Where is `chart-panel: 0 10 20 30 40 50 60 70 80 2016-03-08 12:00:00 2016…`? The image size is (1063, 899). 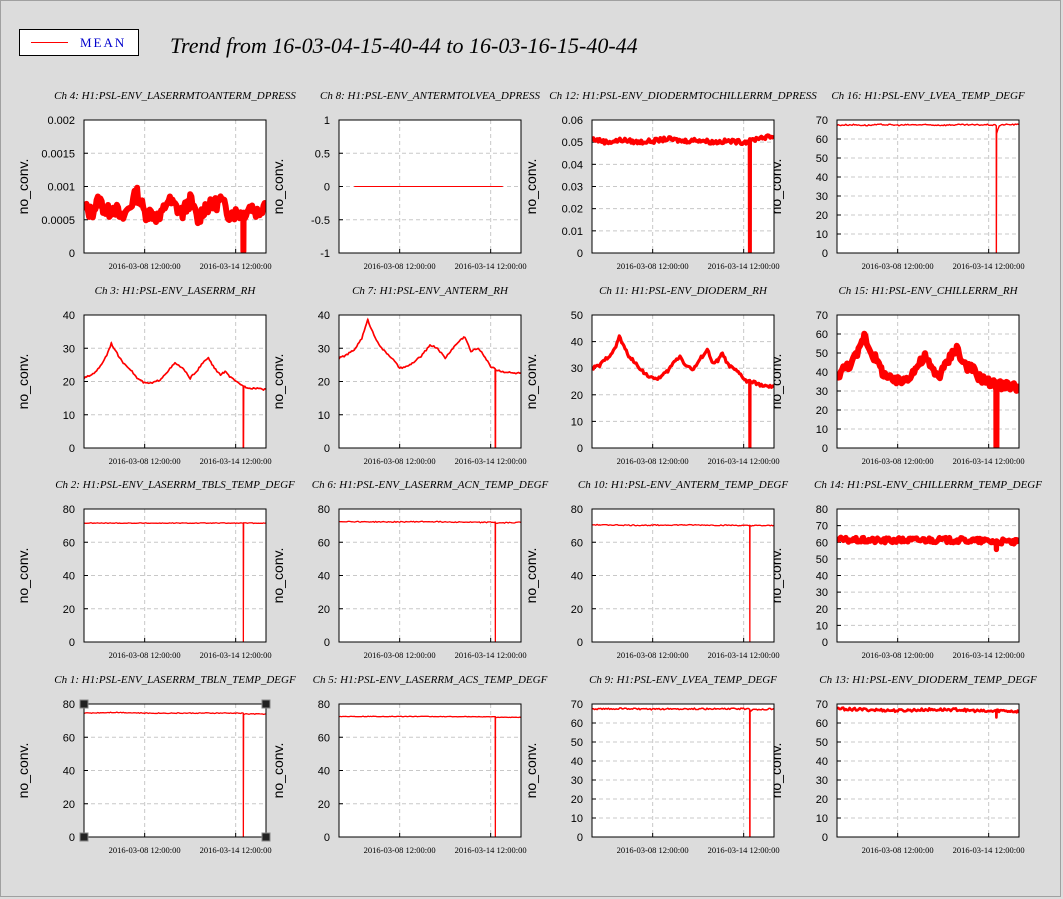 chart-panel: 0 10 20 30 40 50 60 70 80 2016-03-08 12:00:00 2016… is located at coordinates (905, 569).